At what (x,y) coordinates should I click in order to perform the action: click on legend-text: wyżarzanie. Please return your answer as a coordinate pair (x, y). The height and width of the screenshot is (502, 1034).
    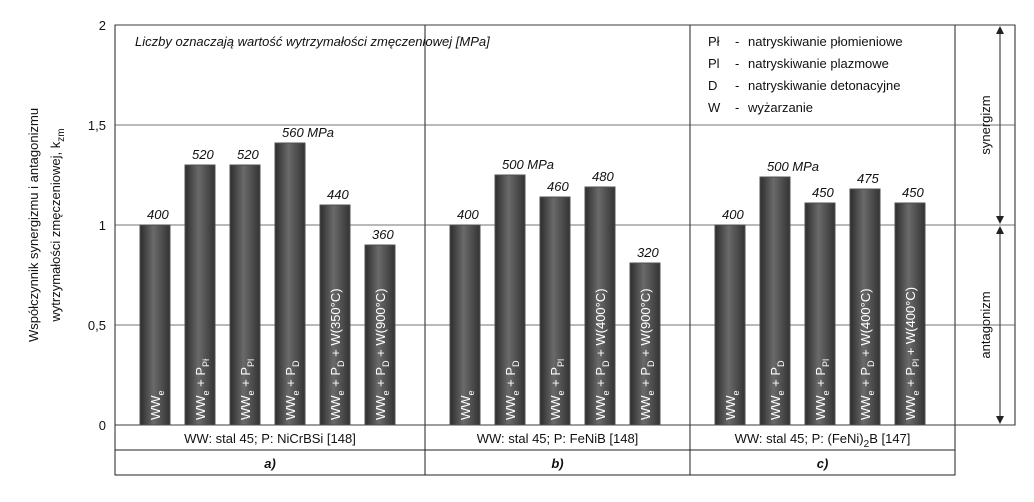
    Looking at the image, I should click on (780, 107).